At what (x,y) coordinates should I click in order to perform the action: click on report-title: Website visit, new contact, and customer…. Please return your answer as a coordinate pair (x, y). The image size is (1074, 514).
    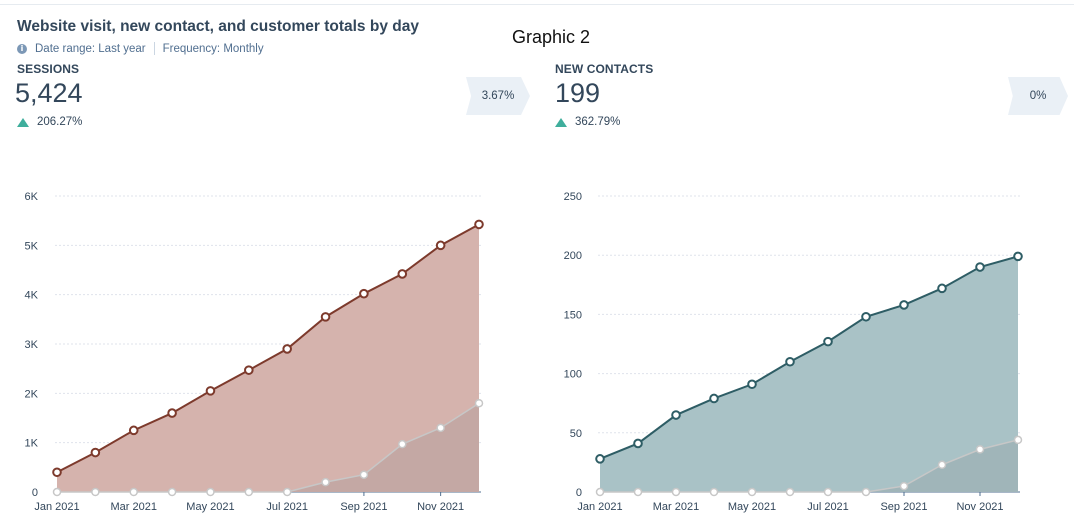
    Looking at the image, I should click on (218, 26).